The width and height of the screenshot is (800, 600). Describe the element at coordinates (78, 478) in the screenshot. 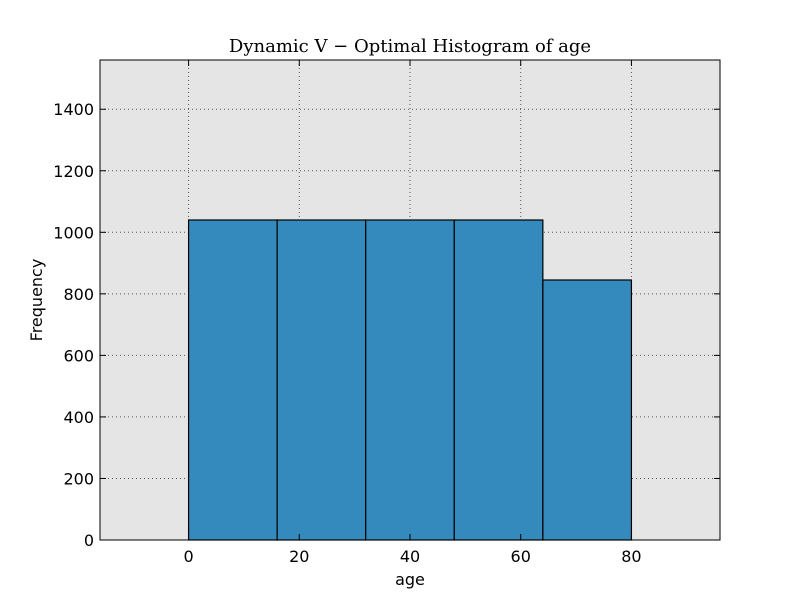

I see `y-tick-label: 200` at that location.